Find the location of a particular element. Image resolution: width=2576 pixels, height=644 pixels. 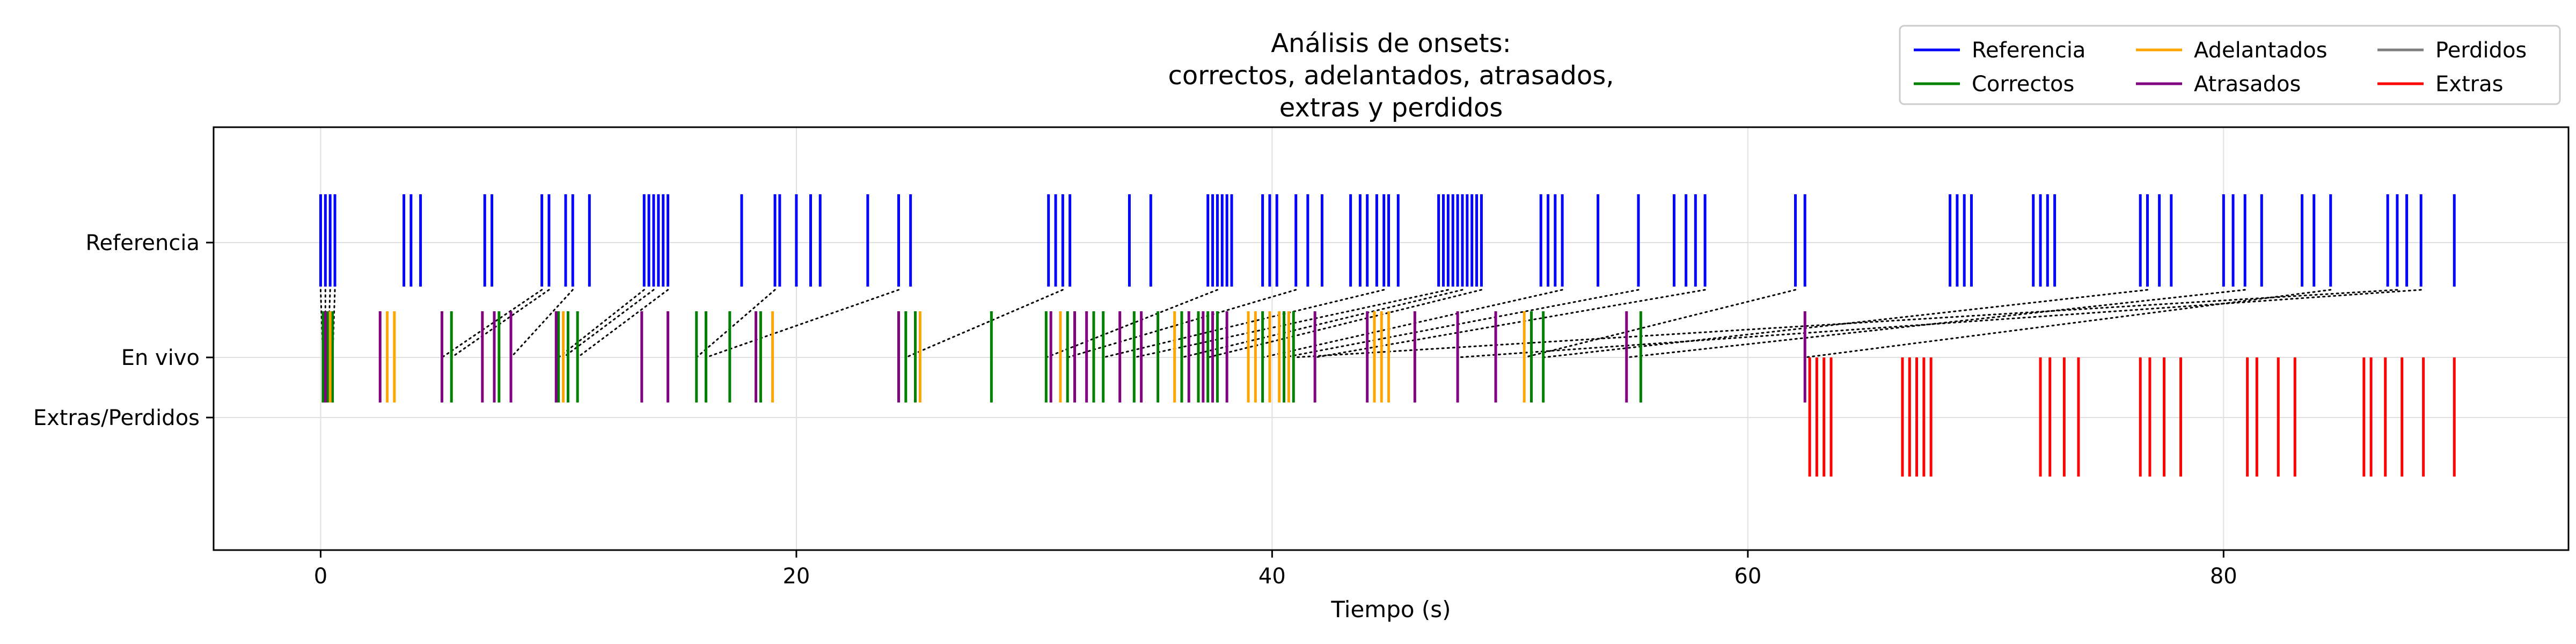

x-tick-label-4: 80 is located at coordinates (2223, 576).